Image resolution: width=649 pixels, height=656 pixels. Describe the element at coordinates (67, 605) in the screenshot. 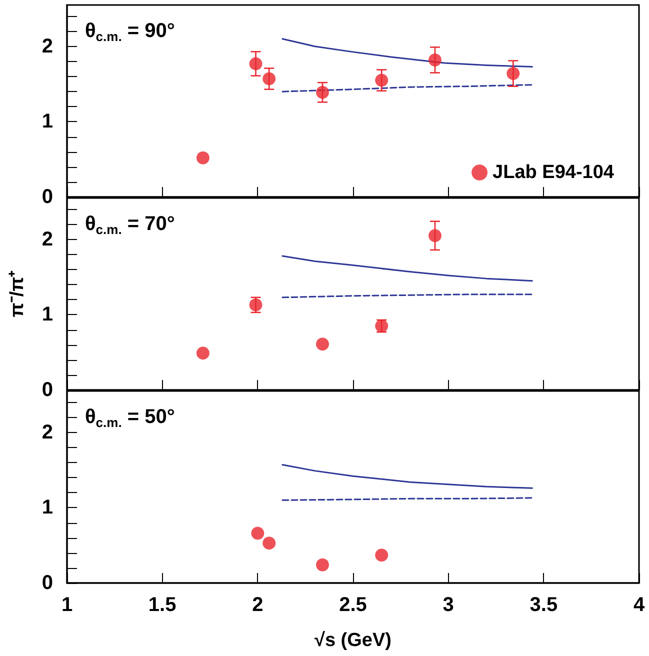

I see `x-tick-label: 1` at that location.